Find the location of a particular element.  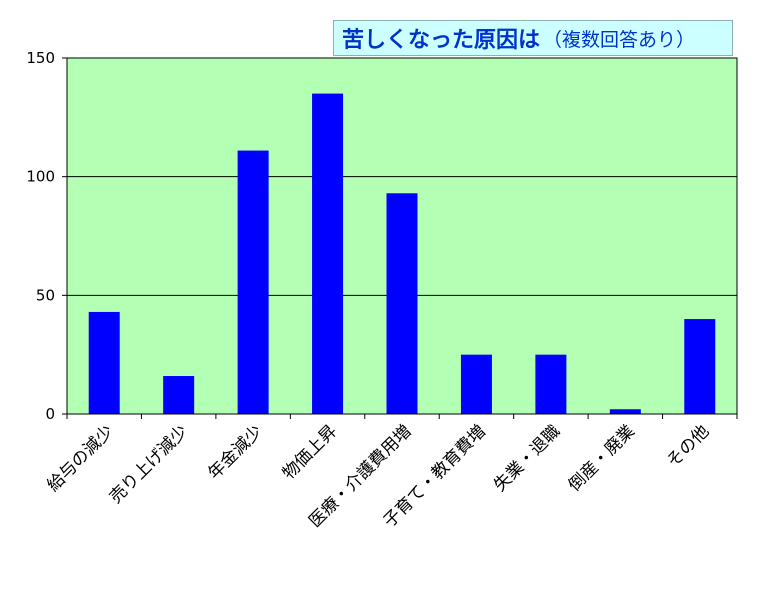

y-tick-labels: 0 50 100 150 is located at coordinates (40, 236).